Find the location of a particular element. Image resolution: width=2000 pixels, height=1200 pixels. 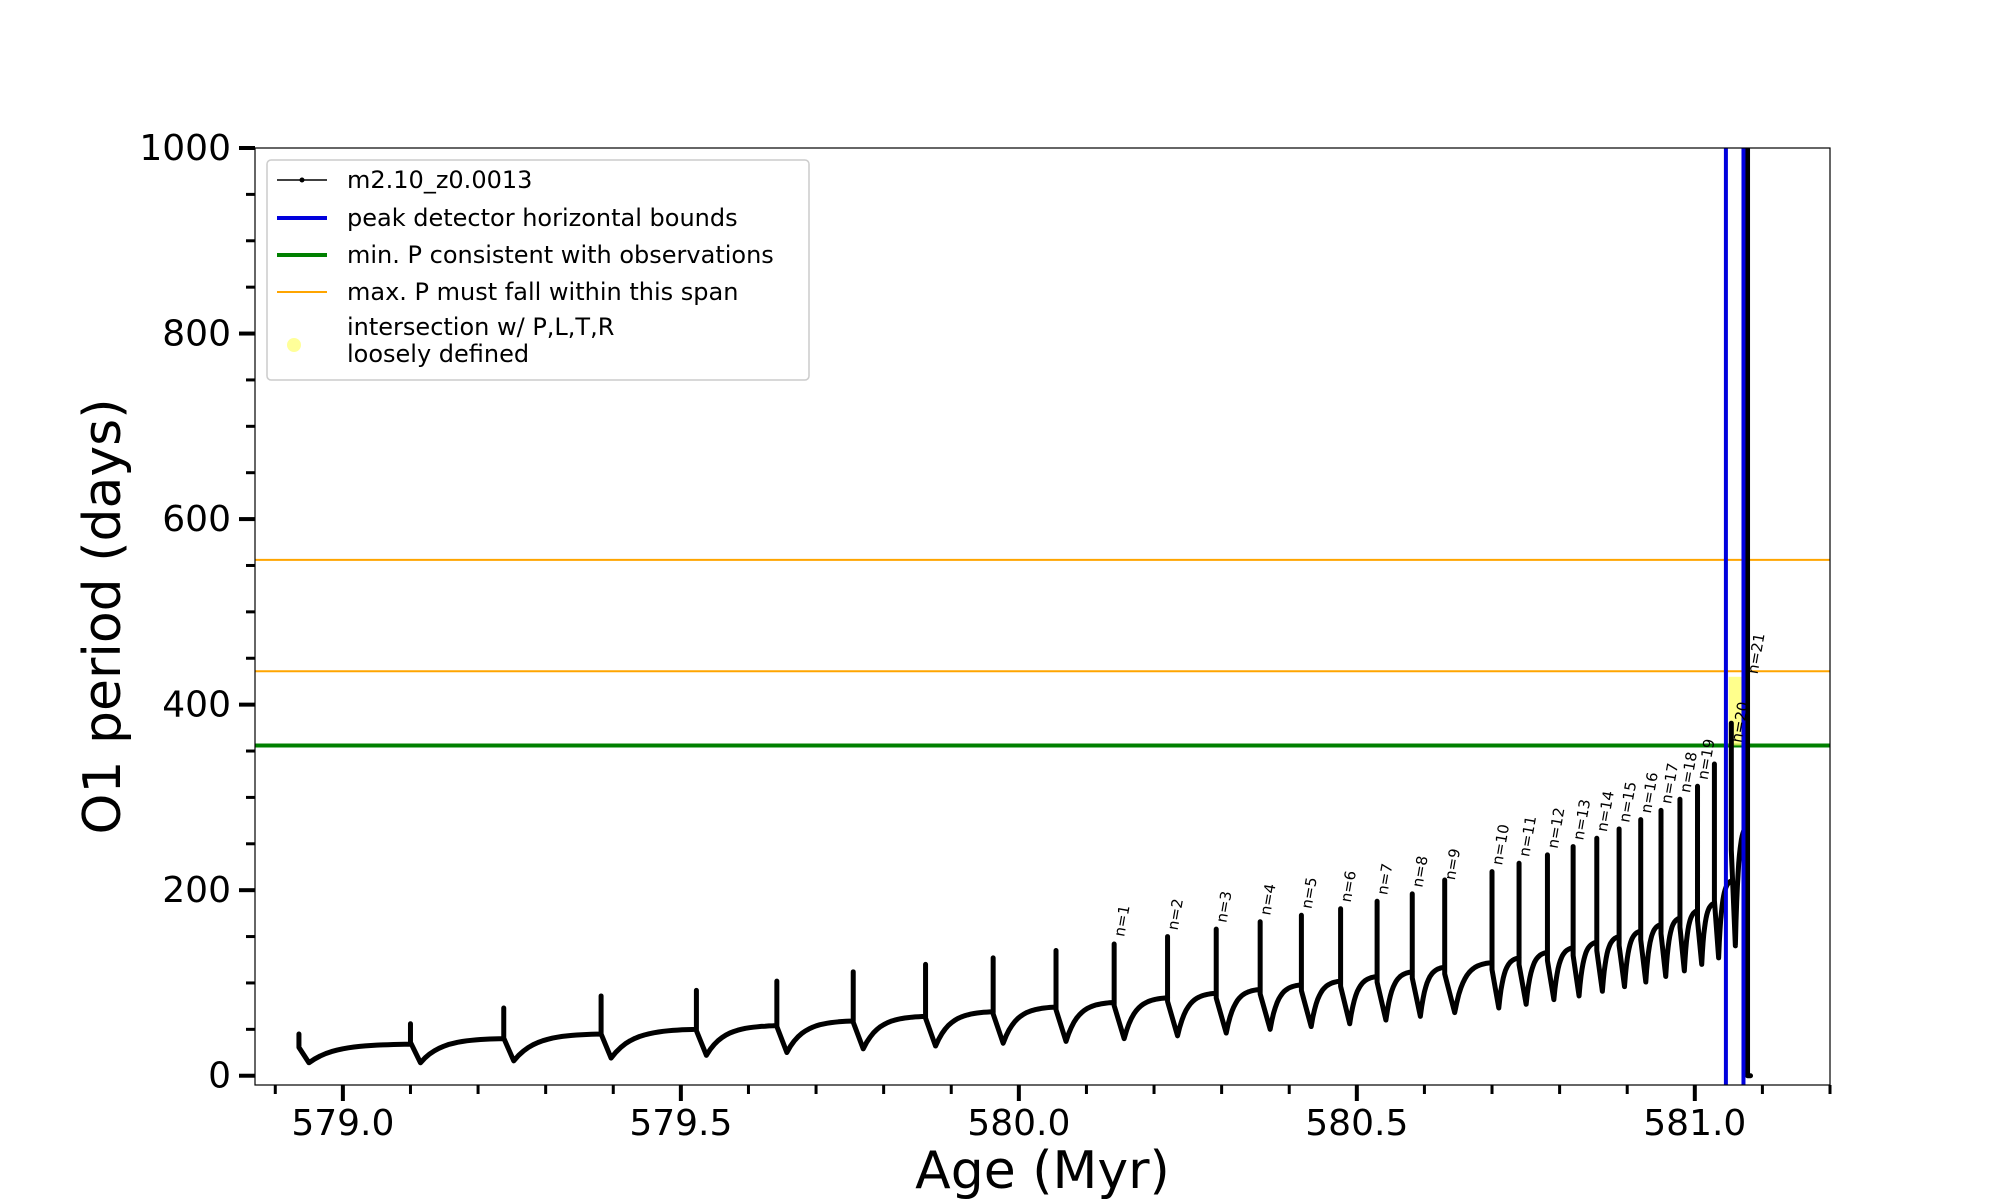

x-tick-label: 581.0 is located at coordinates (1694, 1123).